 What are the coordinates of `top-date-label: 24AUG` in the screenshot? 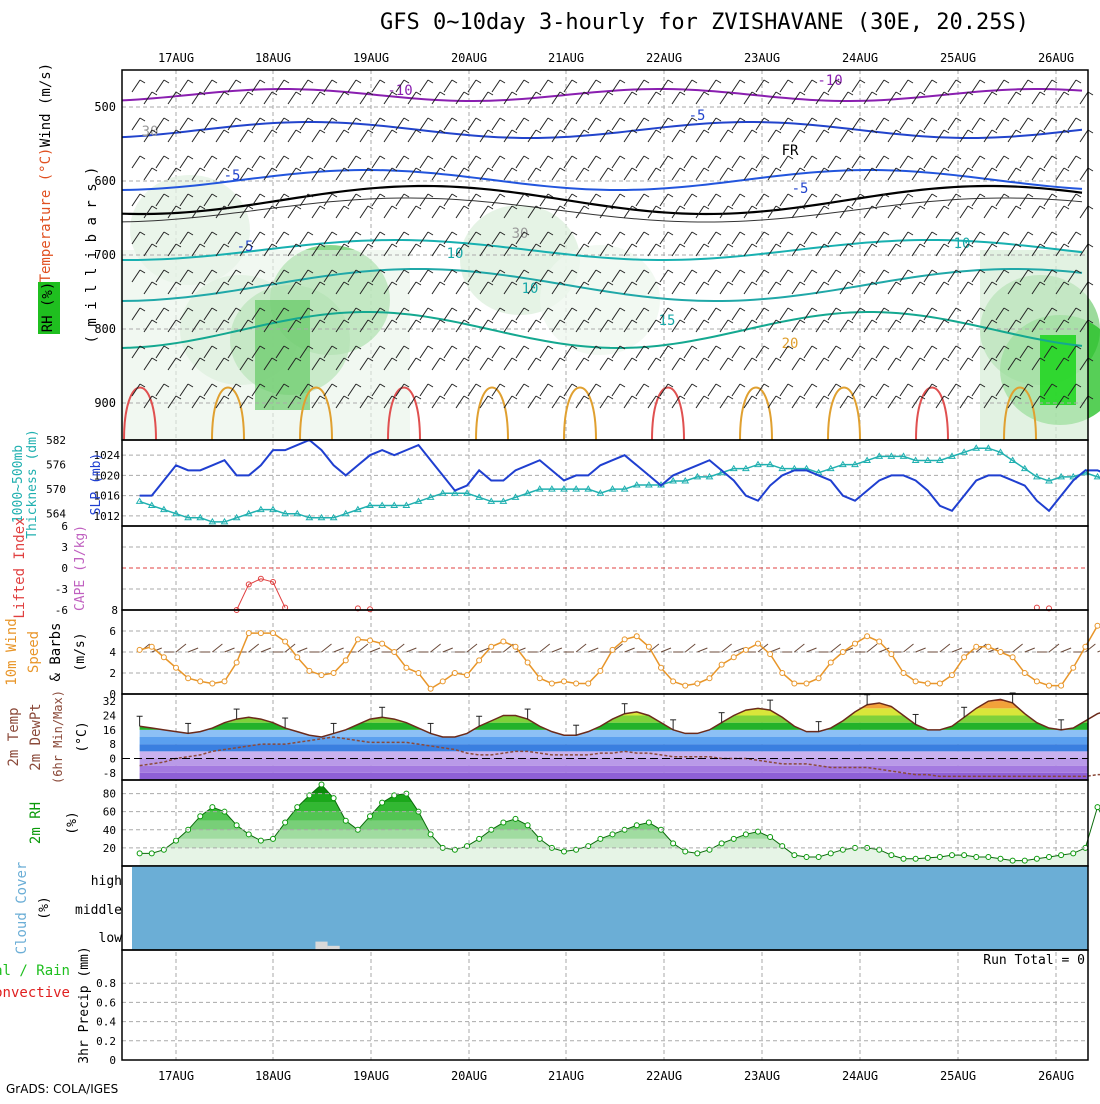 It's located at (860, 58).